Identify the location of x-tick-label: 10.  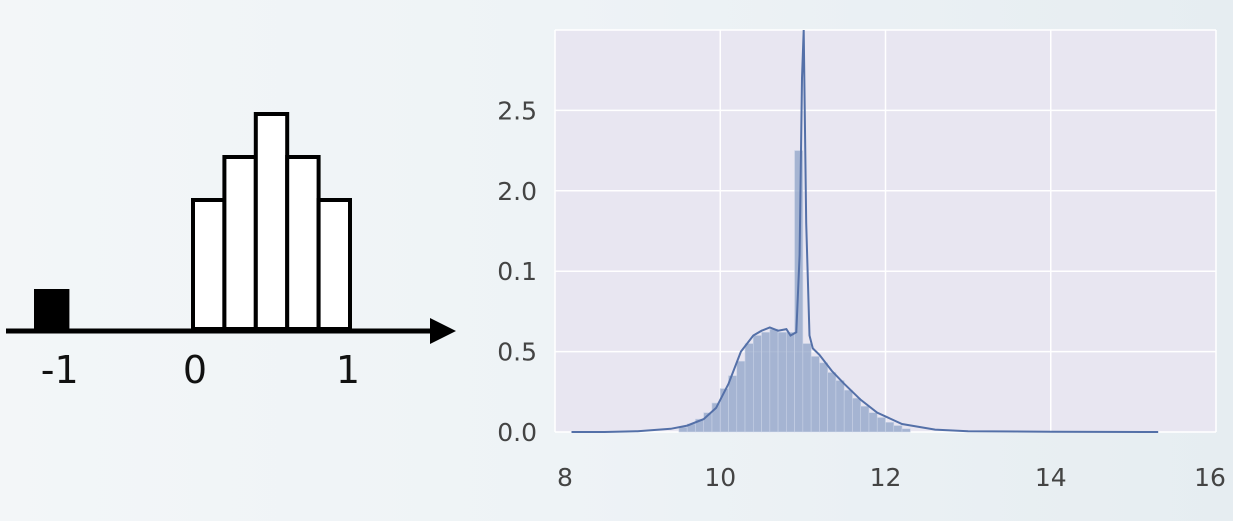
(720, 477).